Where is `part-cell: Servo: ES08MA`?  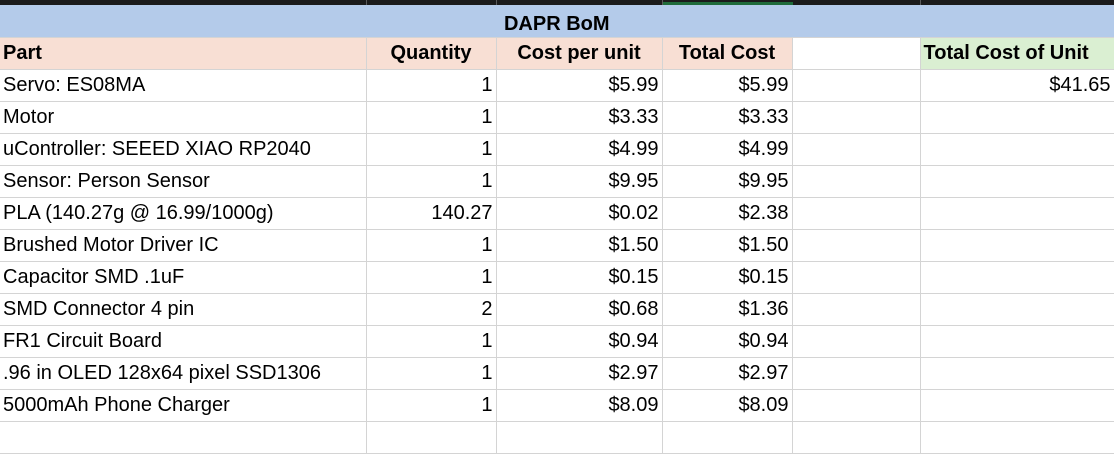 part-cell: Servo: ES08MA is located at coordinates (183, 85).